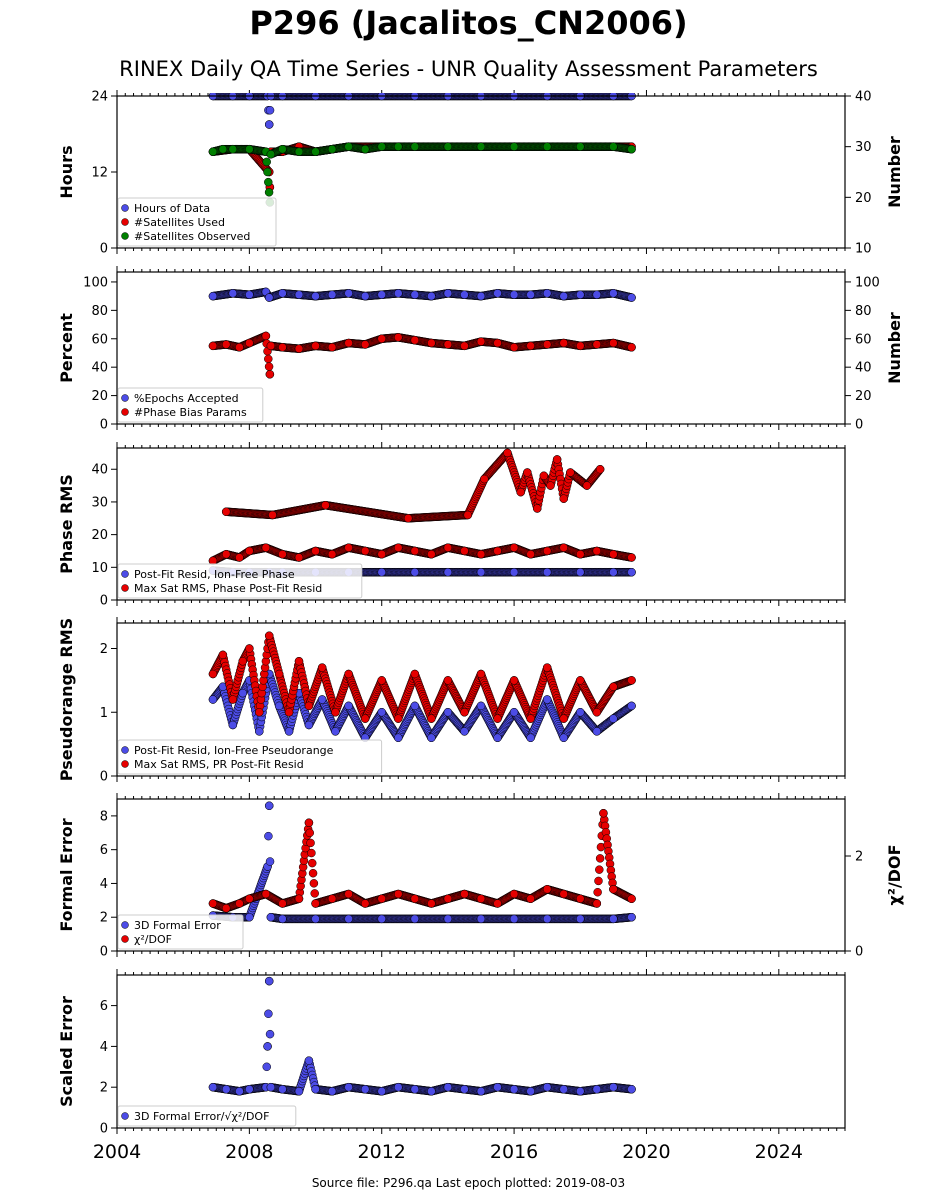 The image size is (937, 1200). Describe the element at coordinates (468, 23) in the screenshot. I see `figure-title: P296 (Jacalitos_CN2006)` at that location.